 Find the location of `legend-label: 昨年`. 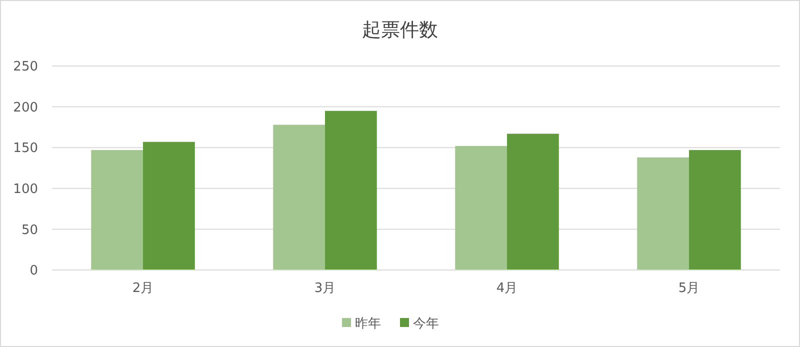

legend-label: 昨年 is located at coordinates (368, 324).